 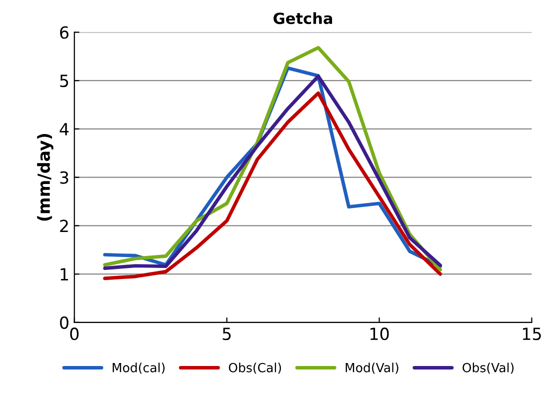 I want to click on x-tick-label: 0, so click(x=74, y=334).